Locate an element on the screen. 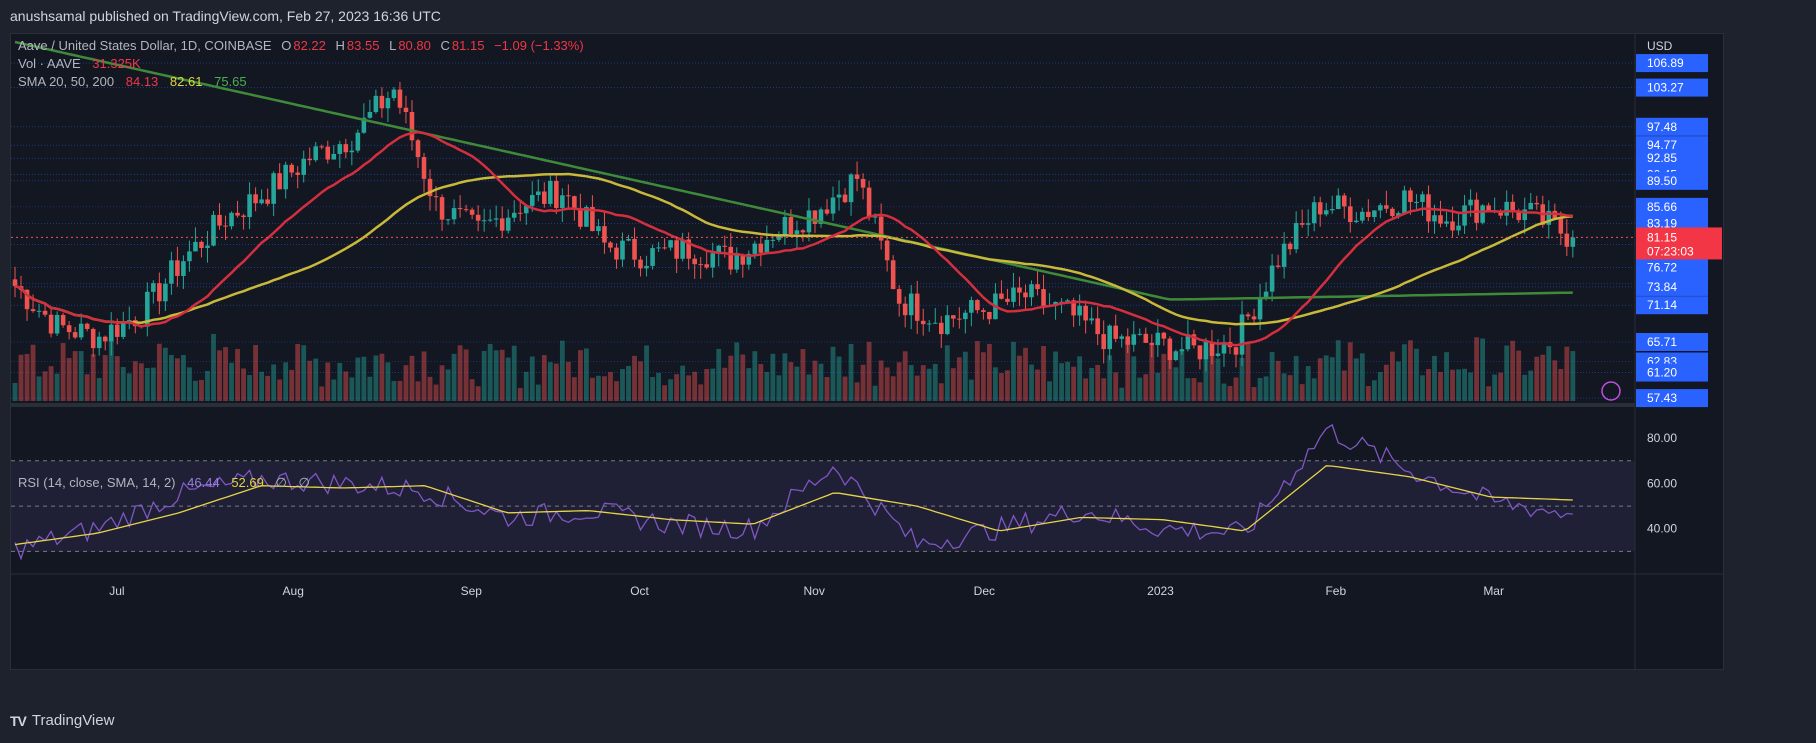 Image resolution: width=1816 pixels, height=743 pixels. time-tick-label: Sep is located at coordinates (472, 591).